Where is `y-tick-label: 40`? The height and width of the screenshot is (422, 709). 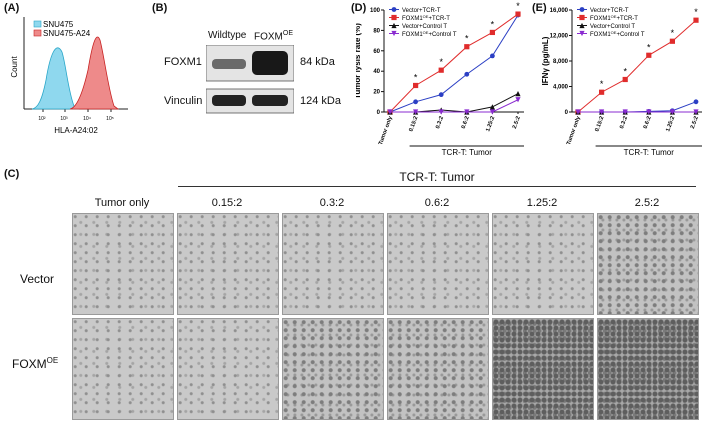
y-tick-label: 40 is located at coordinates (376, 72).